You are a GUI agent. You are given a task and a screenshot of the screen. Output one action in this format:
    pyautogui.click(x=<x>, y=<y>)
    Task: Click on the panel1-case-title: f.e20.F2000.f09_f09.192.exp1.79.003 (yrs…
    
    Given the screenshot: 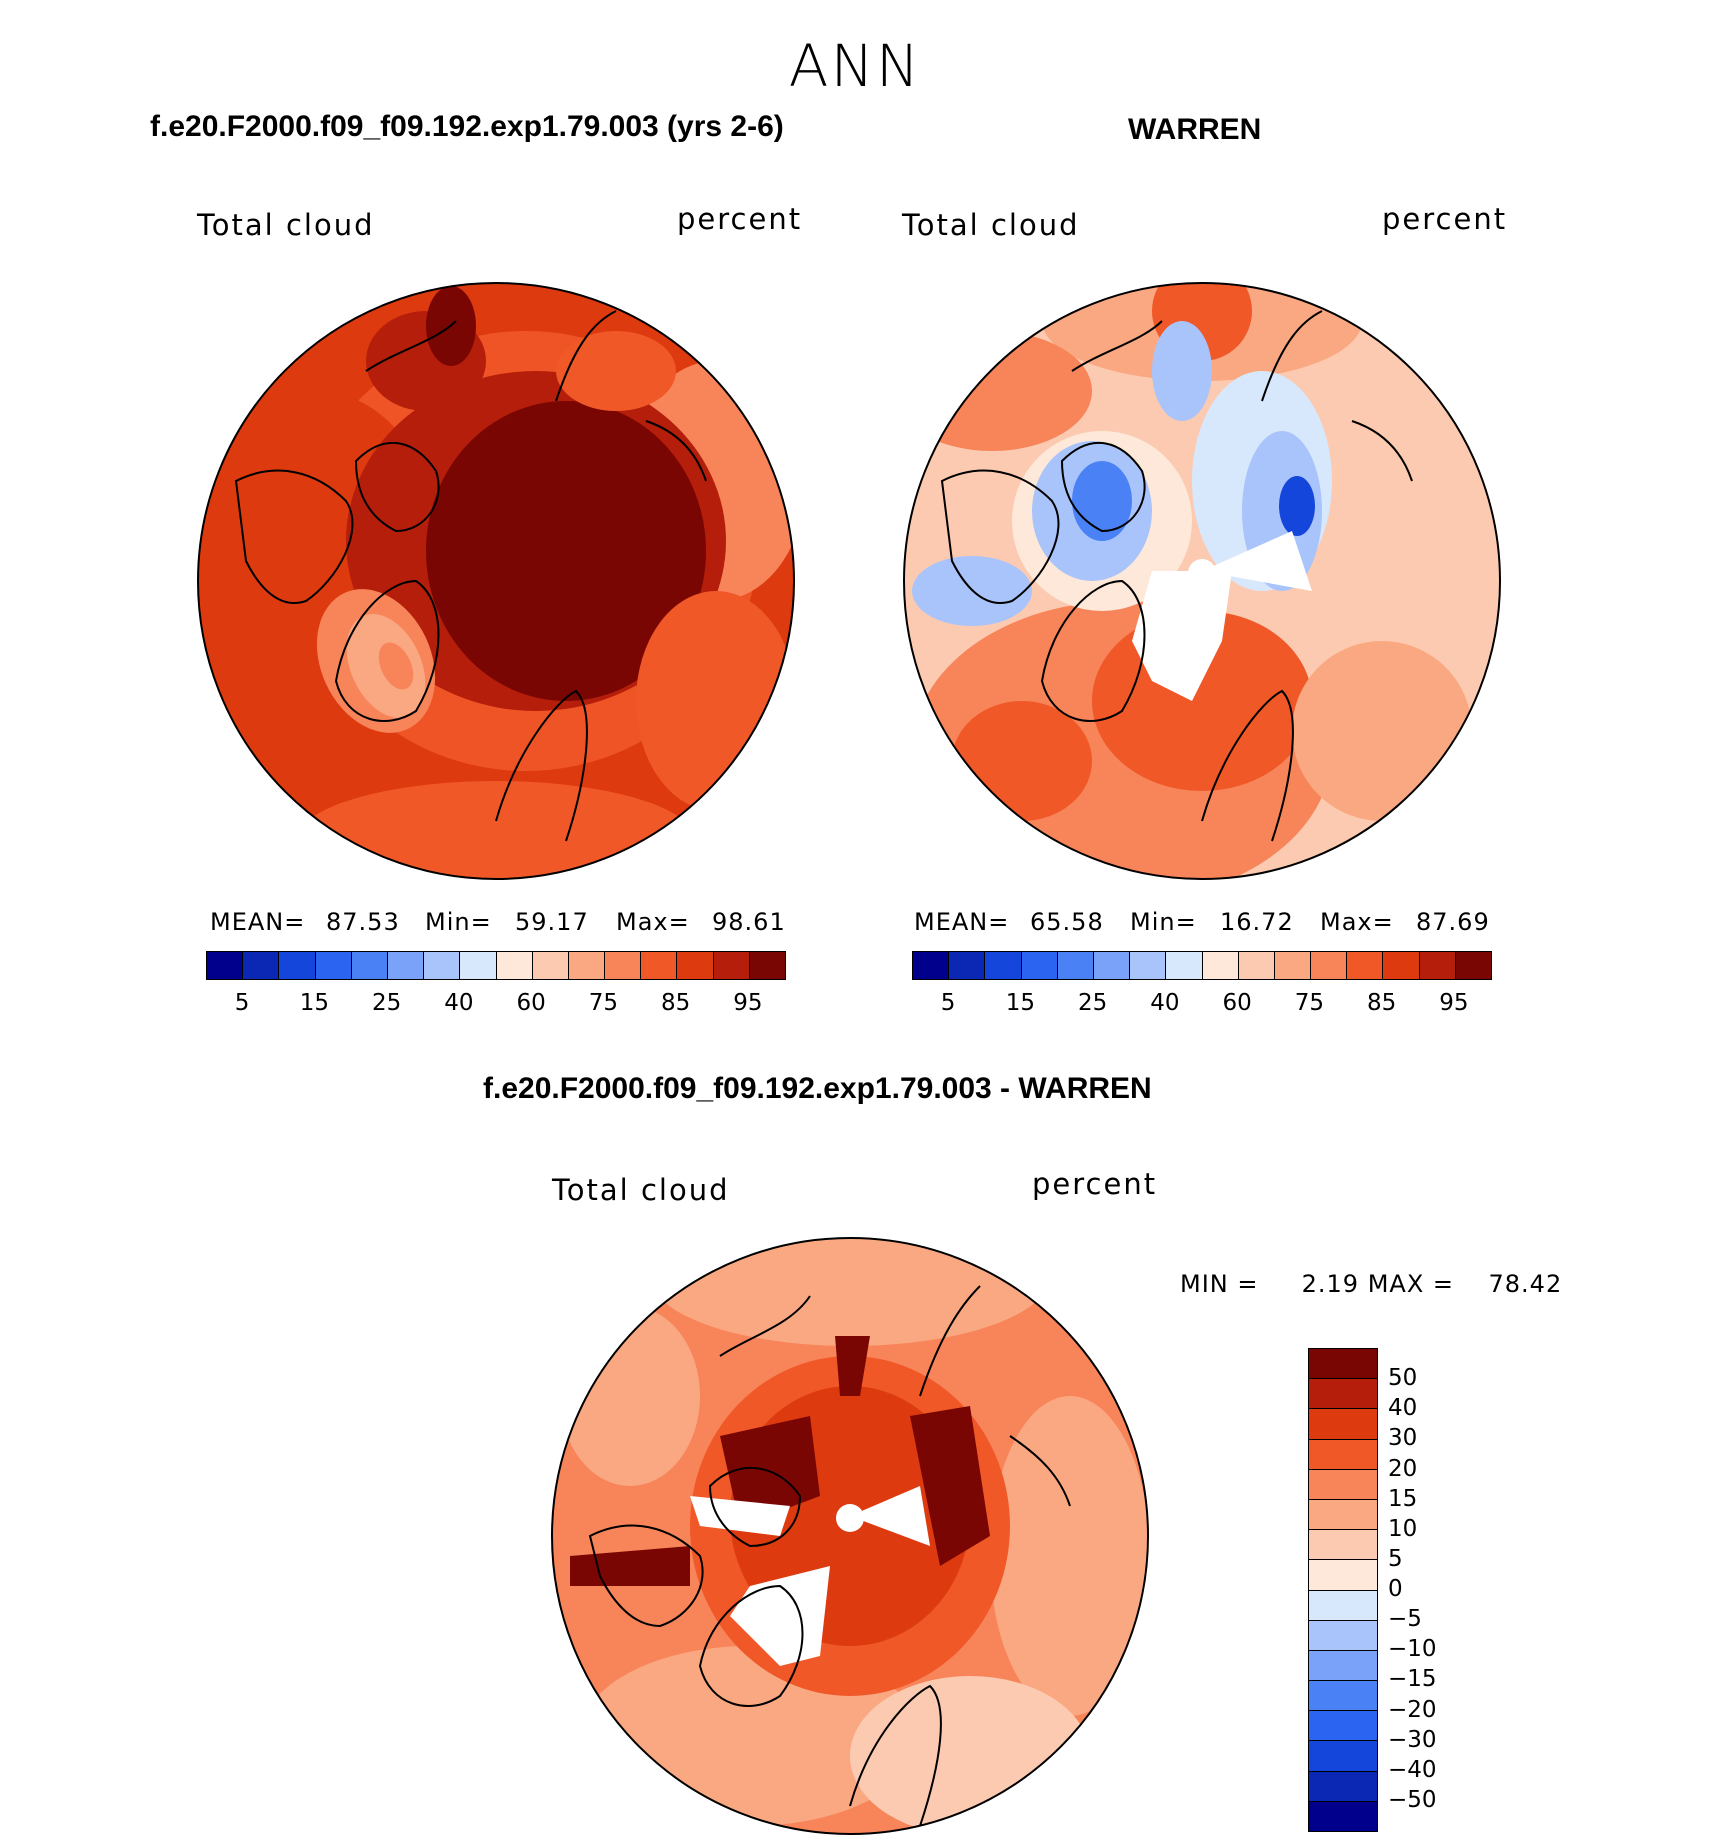 What is the action you would take?
    pyautogui.click(x=467, y=126)
    